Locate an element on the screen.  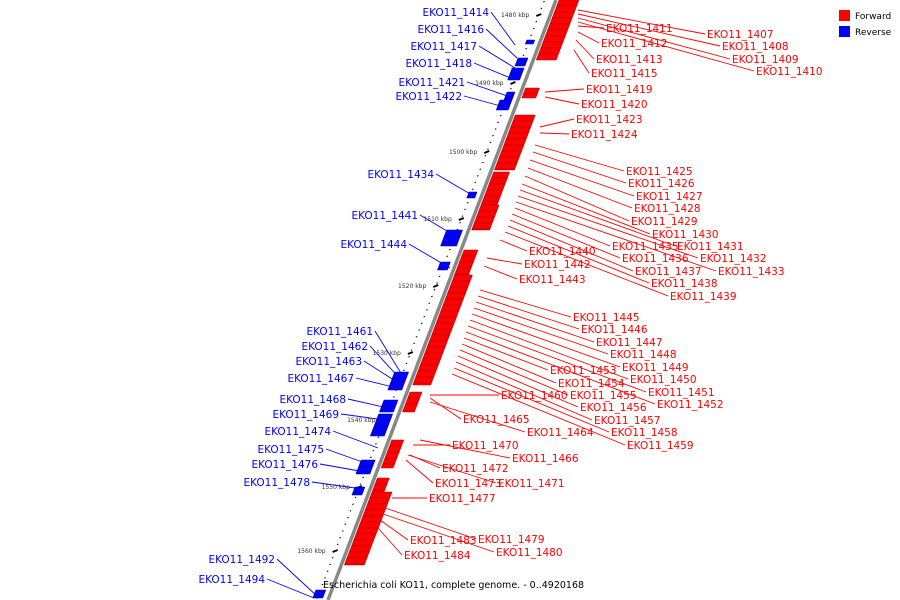
forward-gene-label: EKO11_1407 is located at coordinates (740, 35).